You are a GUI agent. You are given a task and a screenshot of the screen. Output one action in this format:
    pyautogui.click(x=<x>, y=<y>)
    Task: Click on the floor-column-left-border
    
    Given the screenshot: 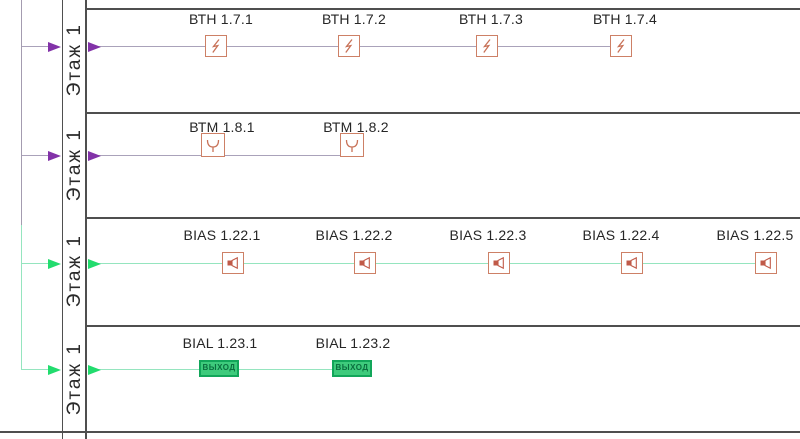 What is the action you would take?
    pyautogui.click(x=62, y=219)
    